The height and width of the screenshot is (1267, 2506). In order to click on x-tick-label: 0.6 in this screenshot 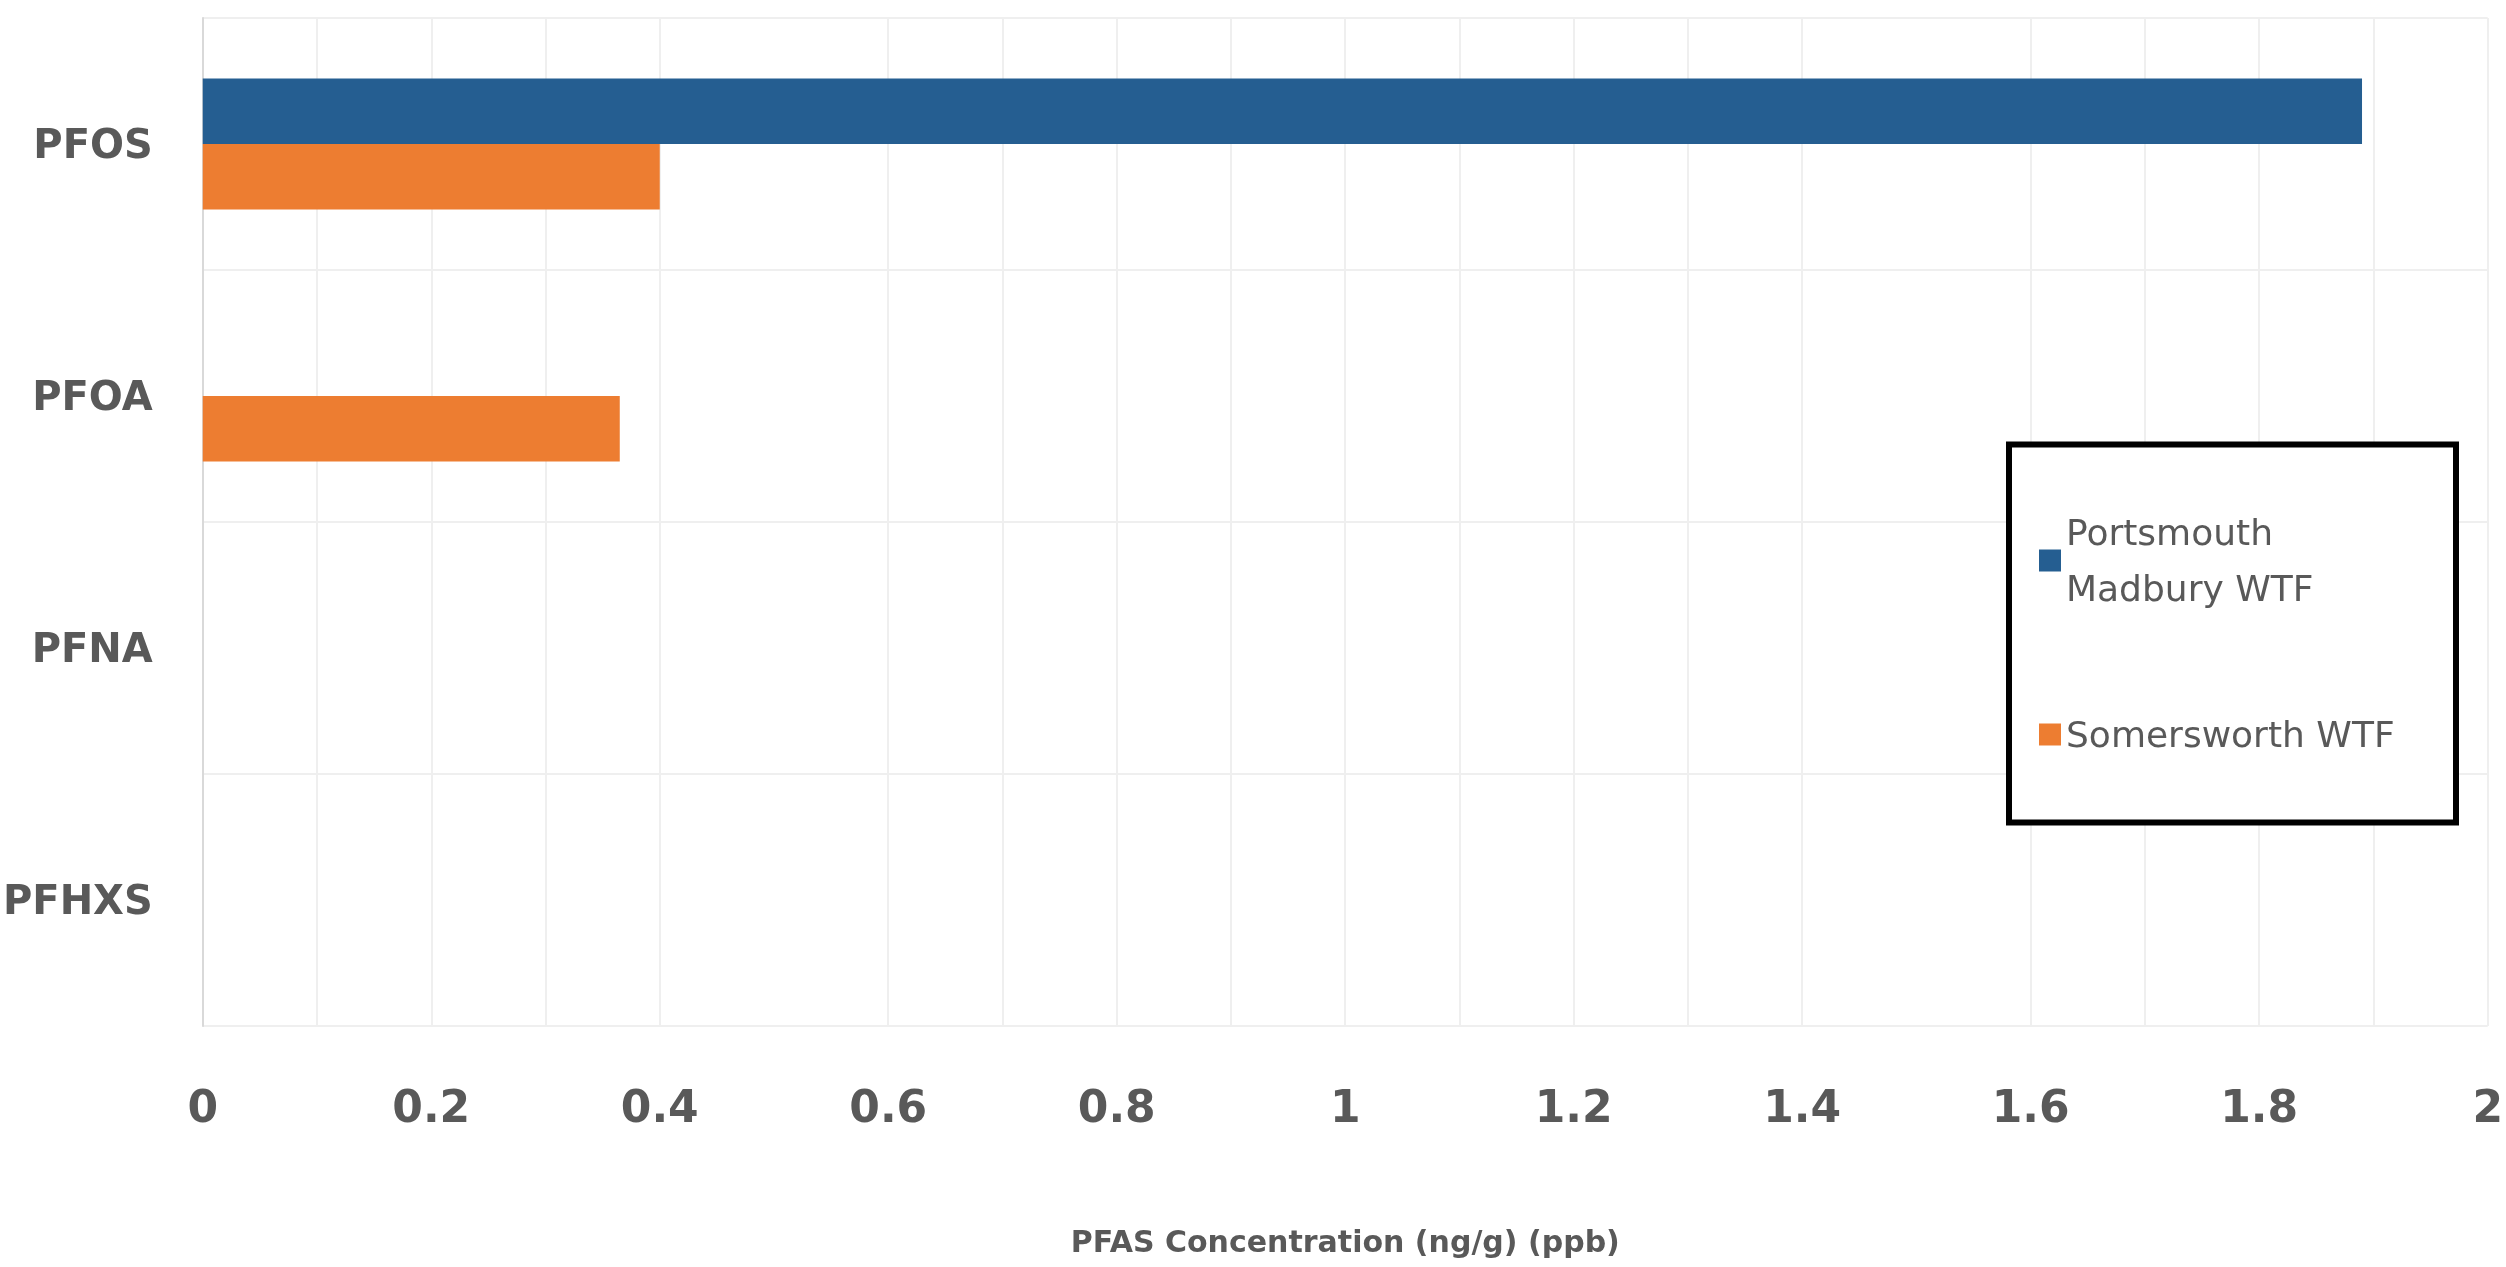, I will do `click(888, 1106)`.